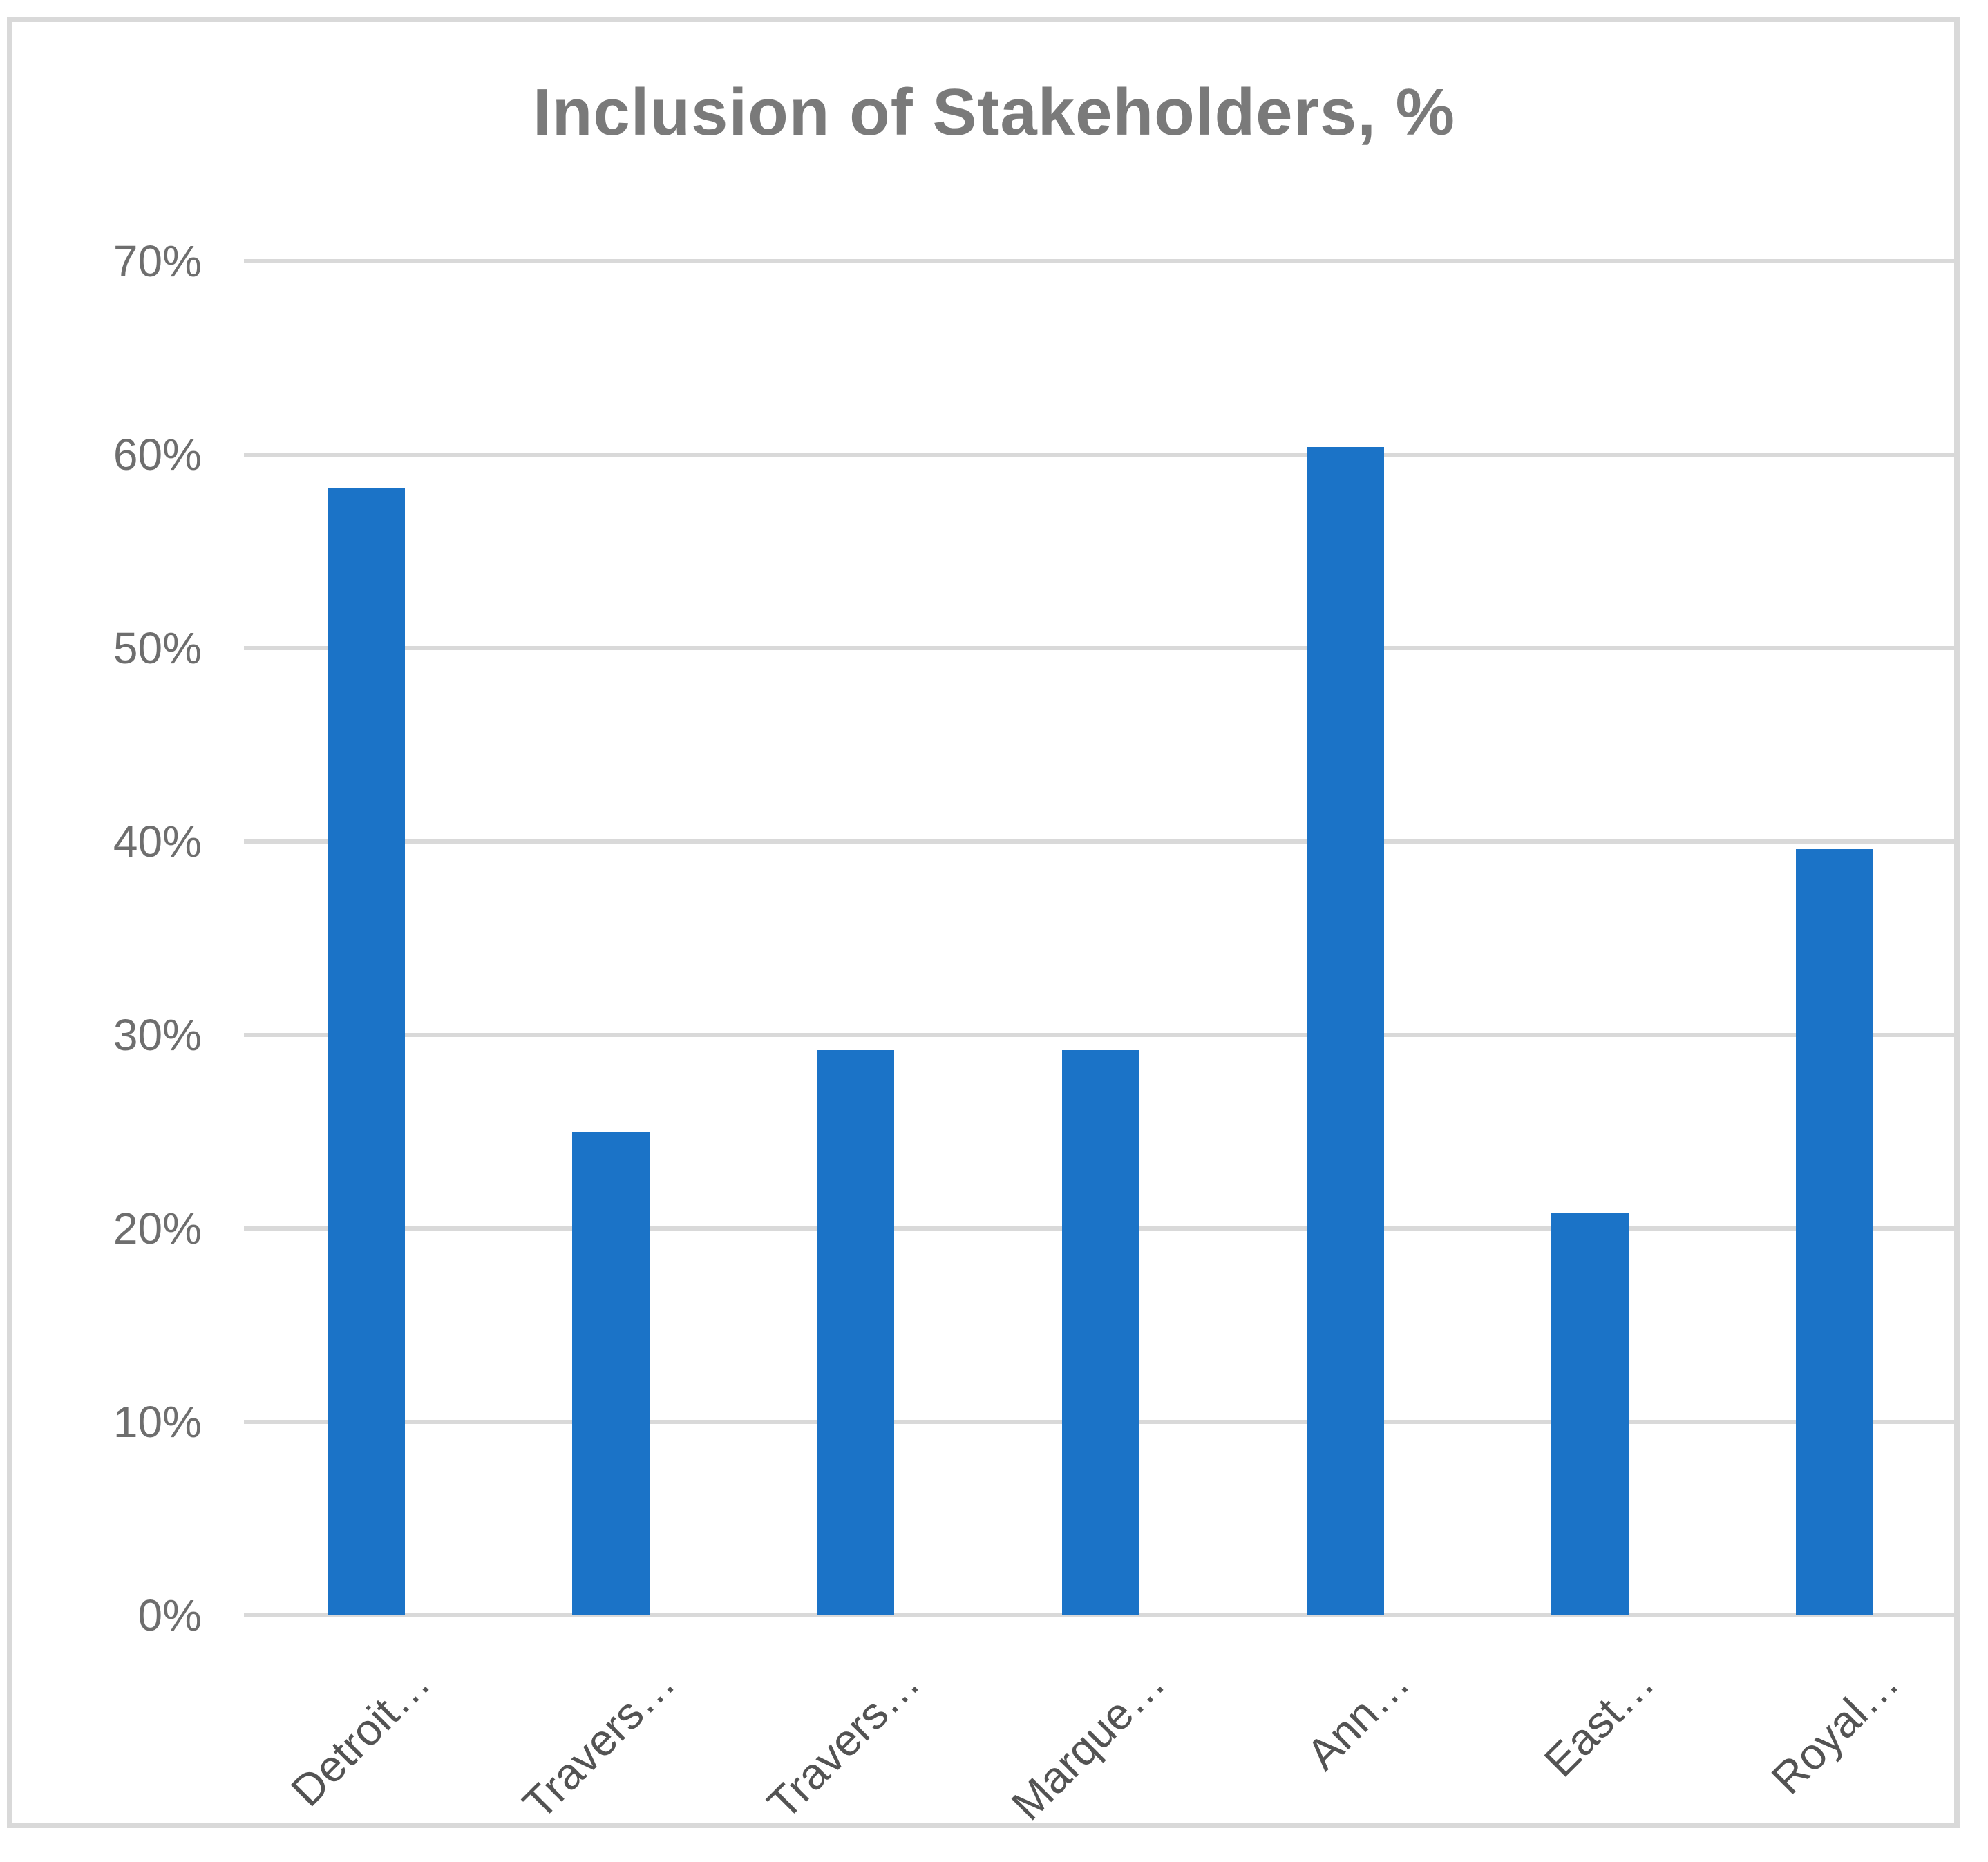 The height and width of the screenshot is (1862, 1988). I want to click on y-axis-tick-label: 50%, so click(157, 648).